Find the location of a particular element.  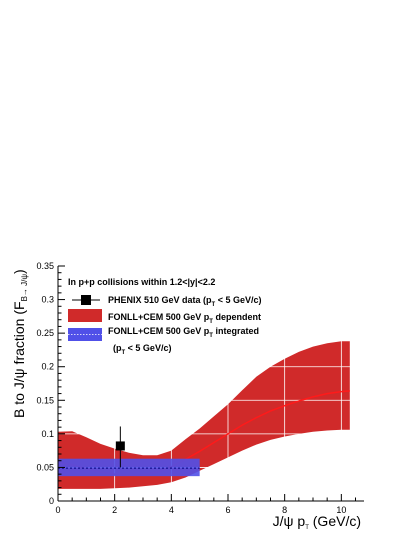

x-tick-label: 0 is located at coordinates (57, 510).